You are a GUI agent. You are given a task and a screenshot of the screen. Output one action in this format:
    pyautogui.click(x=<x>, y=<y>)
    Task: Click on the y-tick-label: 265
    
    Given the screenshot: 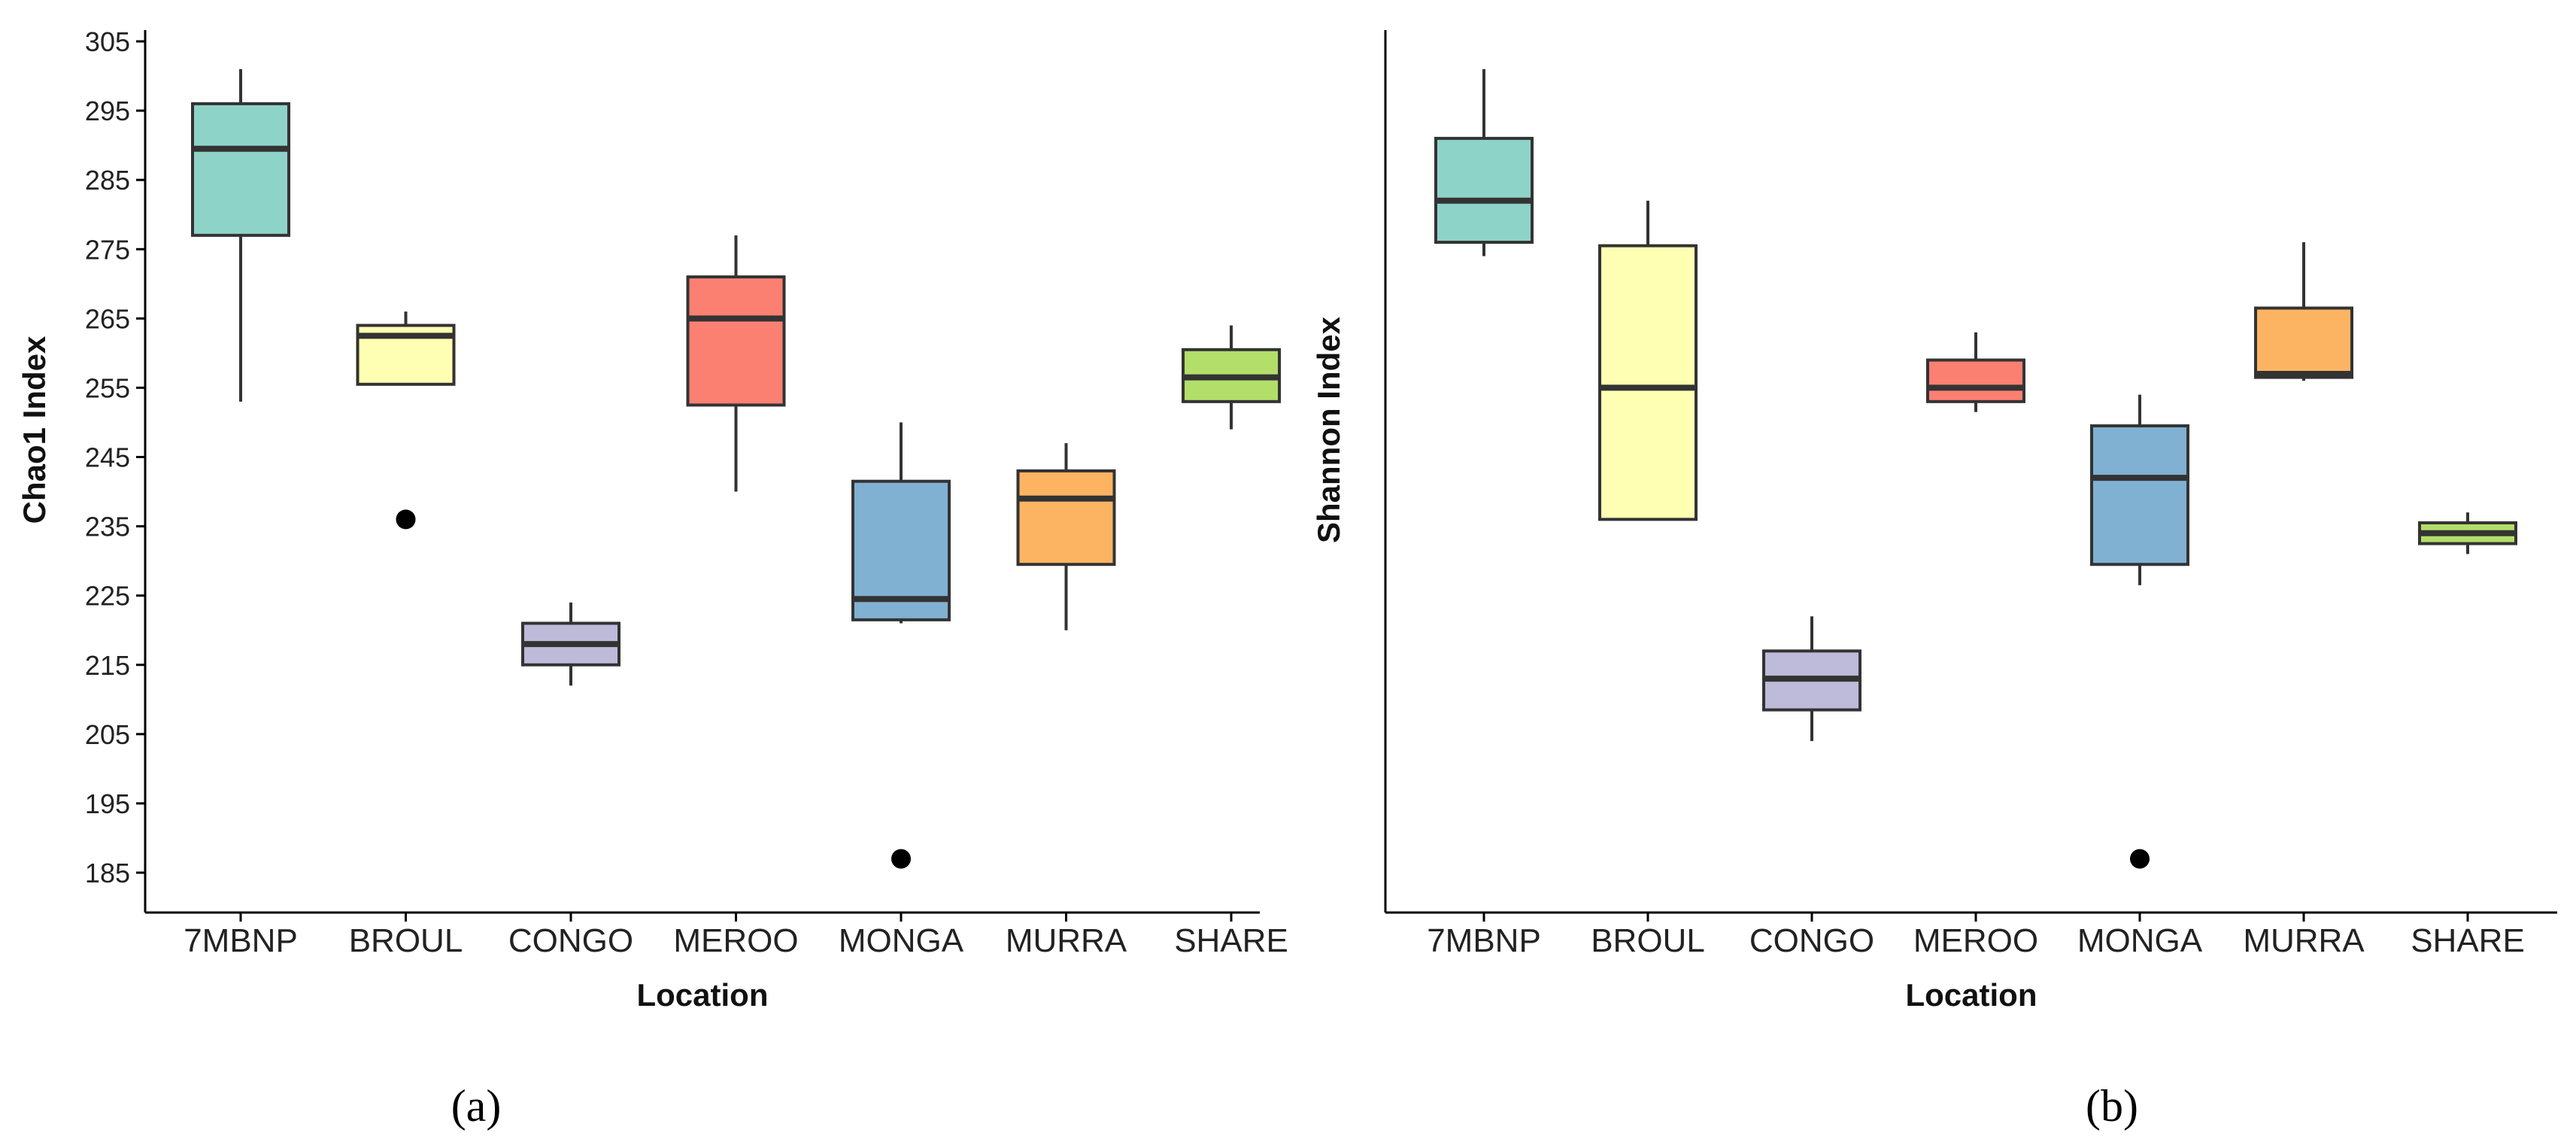 What is the action you would take?
    pyautogui.click(x=107, y=318)
    